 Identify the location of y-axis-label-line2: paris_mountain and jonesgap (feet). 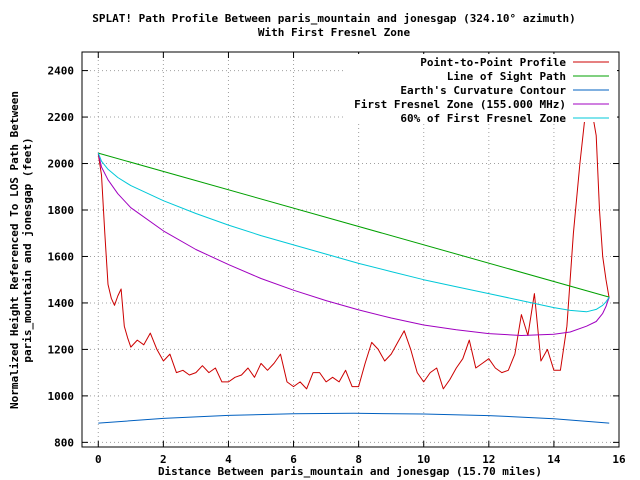
(27, 249).